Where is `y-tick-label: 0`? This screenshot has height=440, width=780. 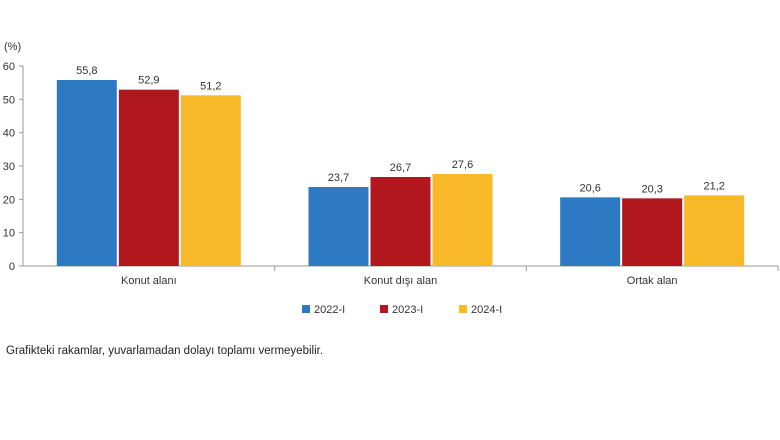 y-tick-label: 0 is located at coordinates (12, 267).